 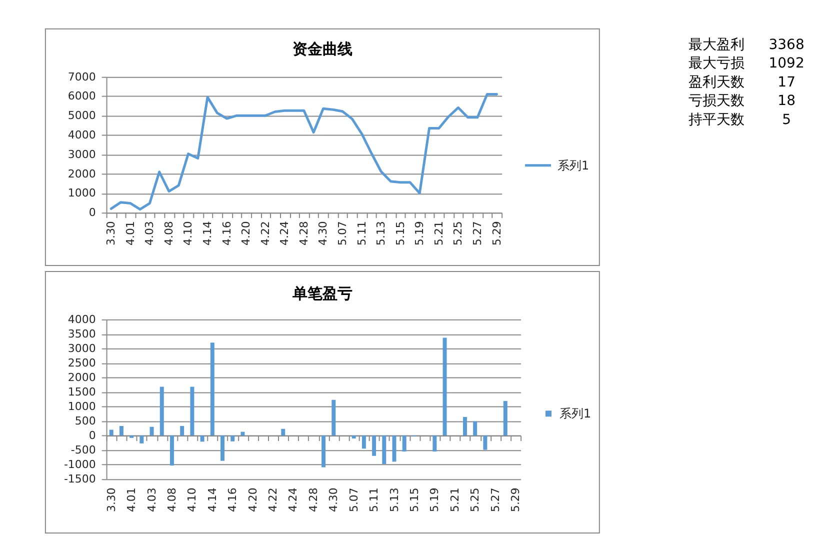 What do you see at coordinates (80, 479) in the screenshot?
I see `y-tick-label: -1500` at bounding box center [80, 479].